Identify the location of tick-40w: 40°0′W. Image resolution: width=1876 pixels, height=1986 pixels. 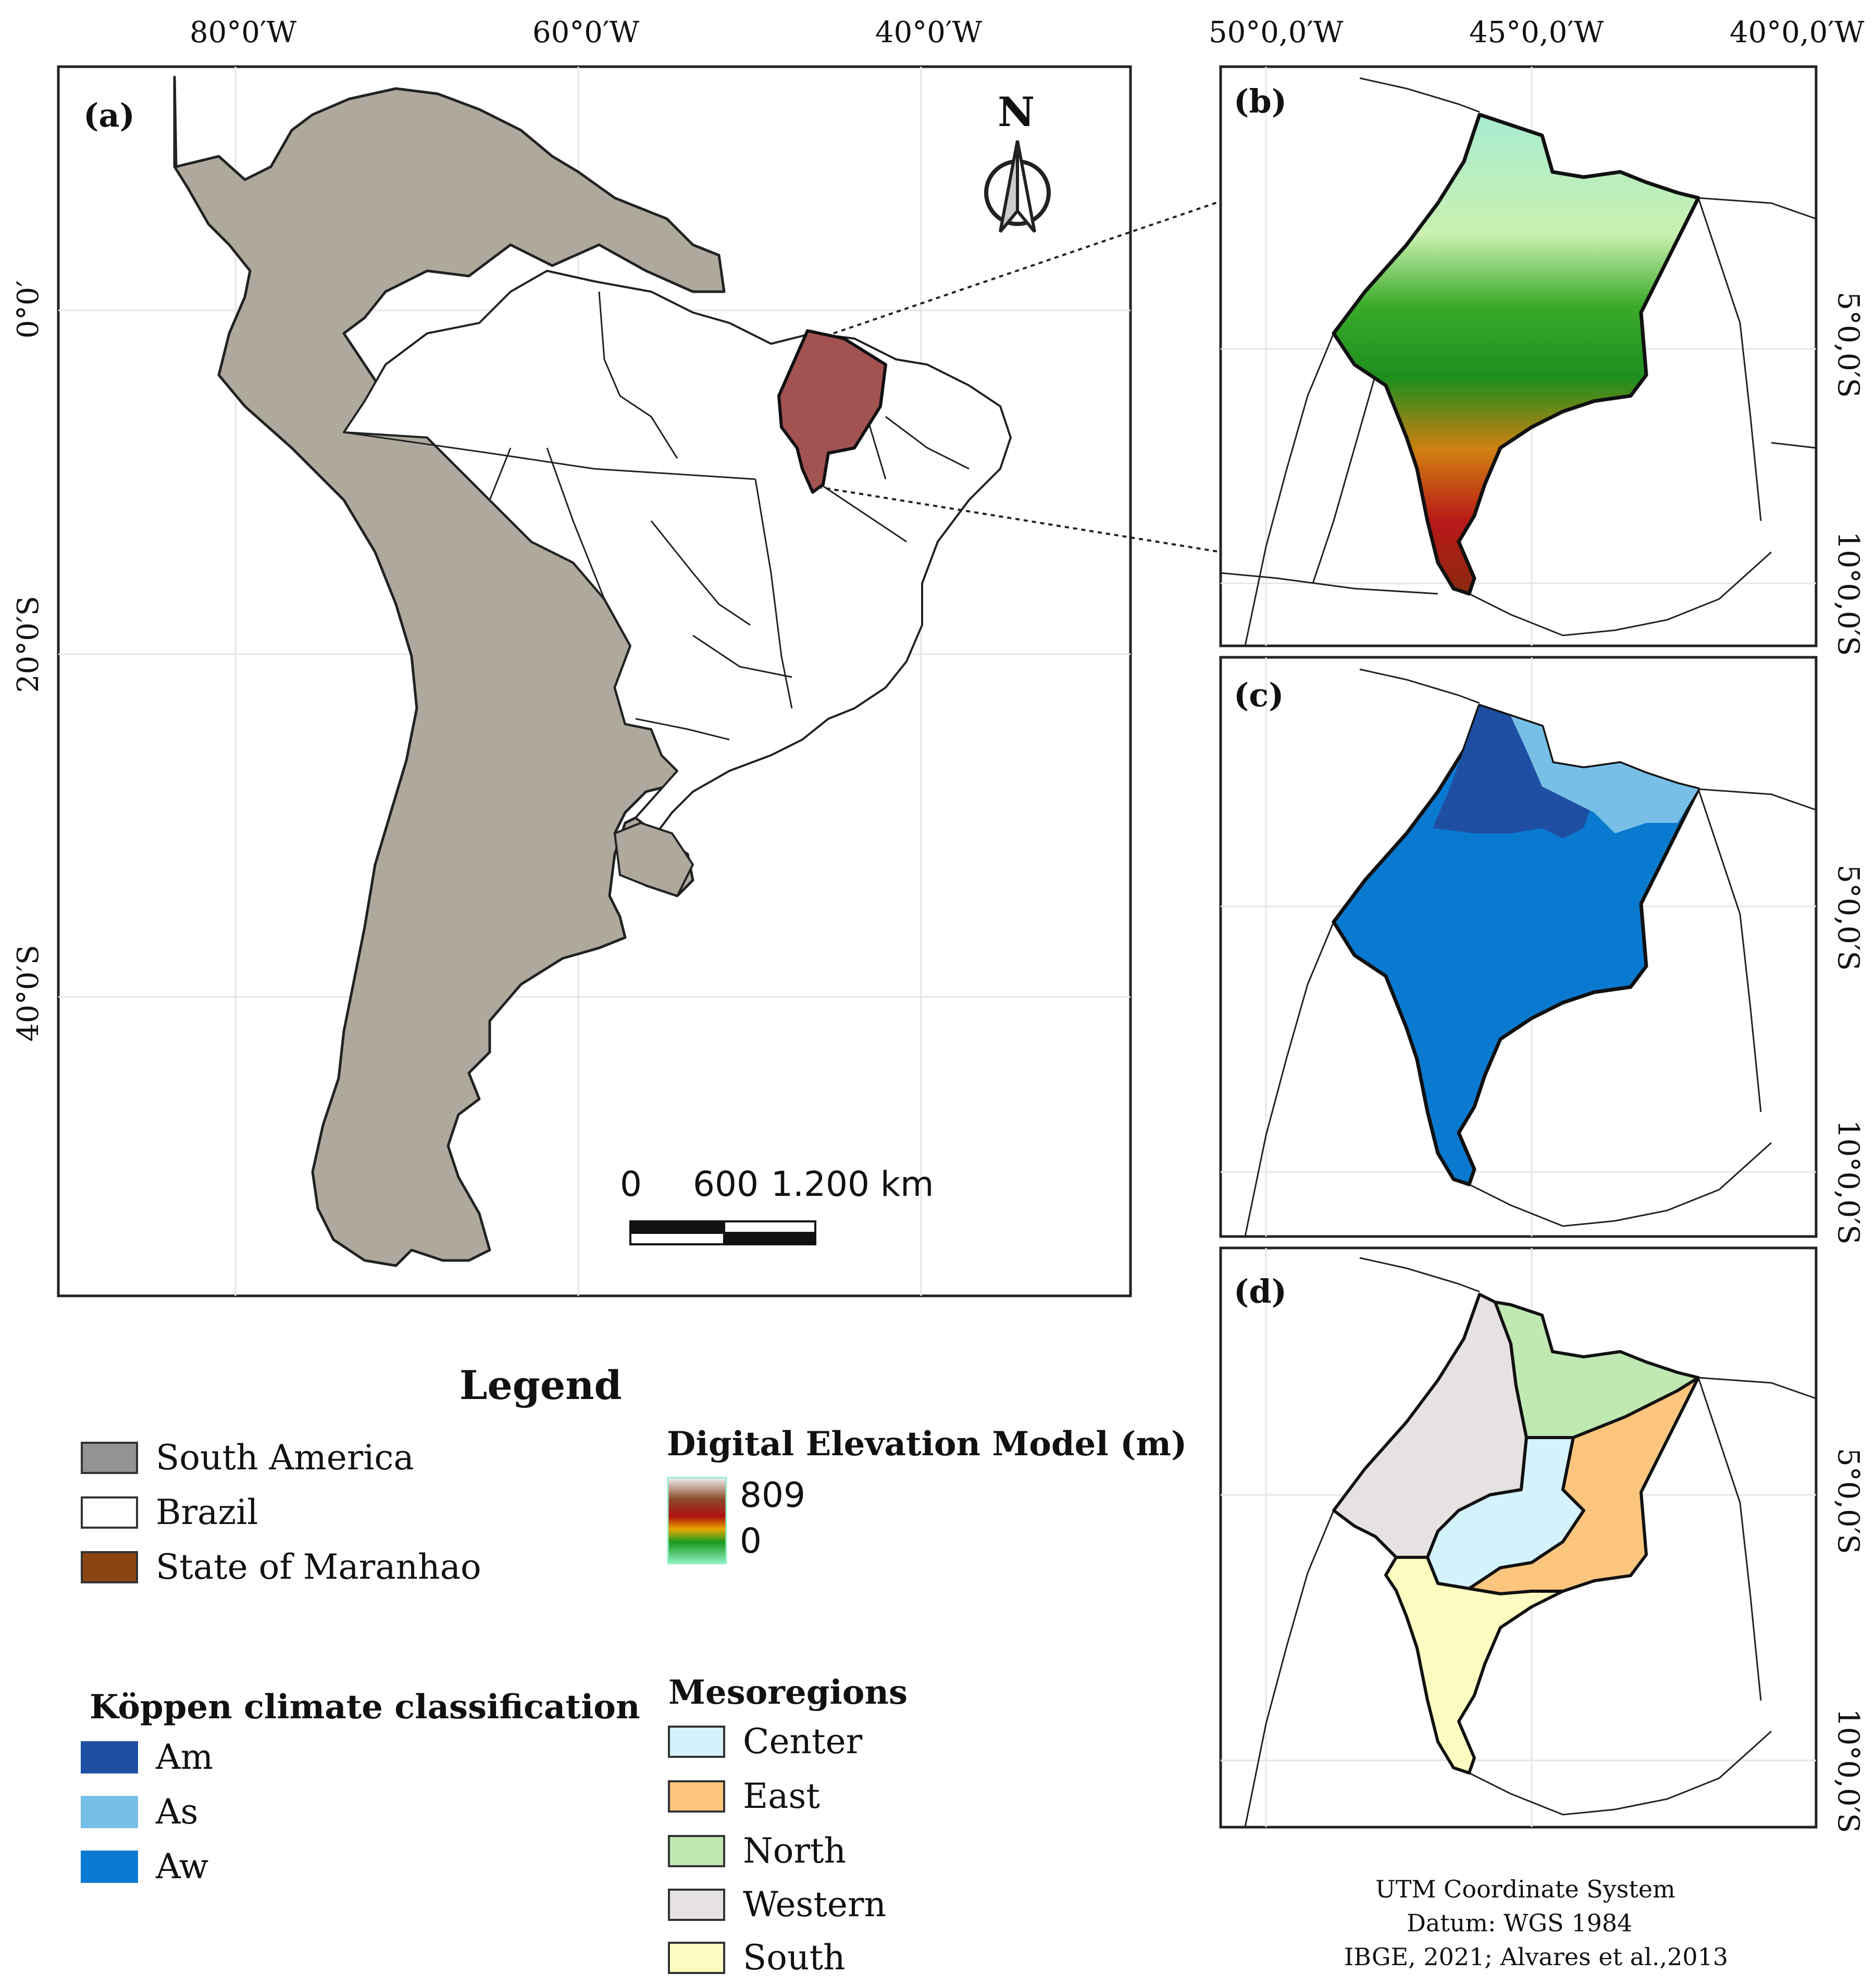
(929, 32).